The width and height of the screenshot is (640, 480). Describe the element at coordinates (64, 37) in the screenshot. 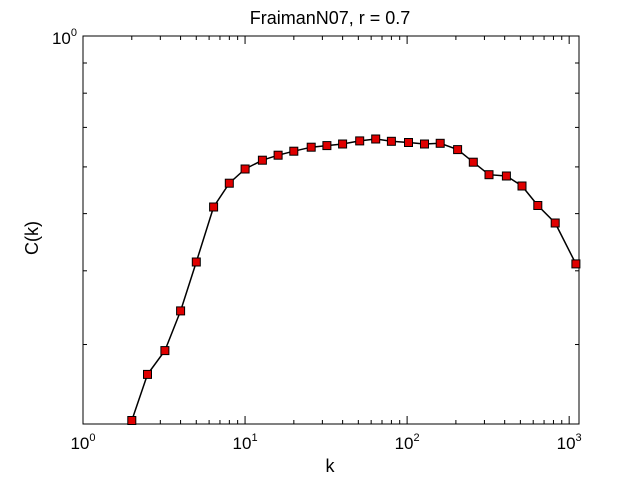

I see `y-tick-label: 100` at that location.